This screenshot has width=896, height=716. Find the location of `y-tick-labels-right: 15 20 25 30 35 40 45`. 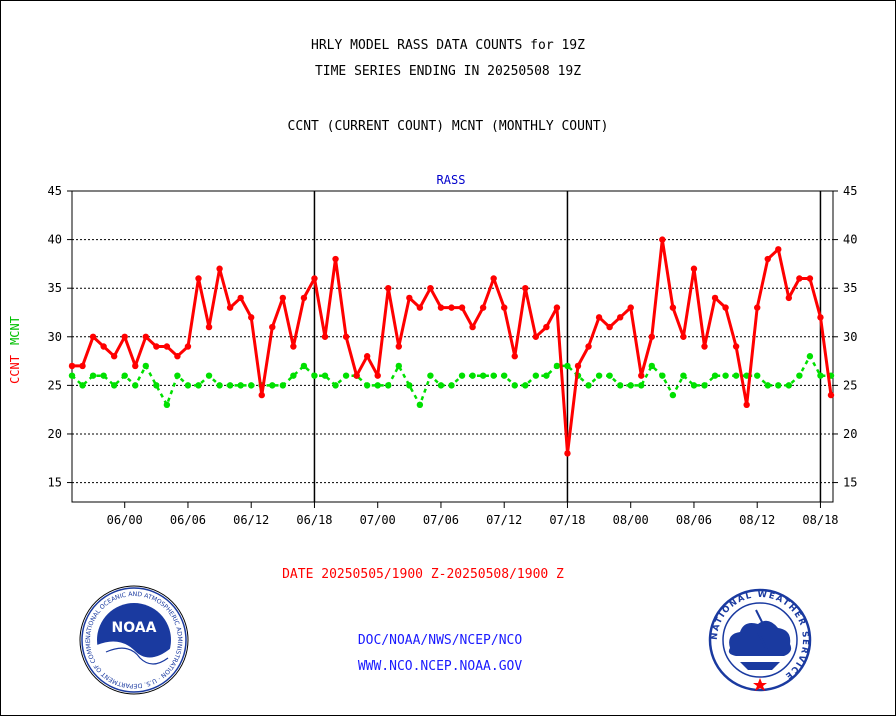

y-tick-labels-right: 15 20 25 30 35 40 45 is located at coordinates (845, 337).